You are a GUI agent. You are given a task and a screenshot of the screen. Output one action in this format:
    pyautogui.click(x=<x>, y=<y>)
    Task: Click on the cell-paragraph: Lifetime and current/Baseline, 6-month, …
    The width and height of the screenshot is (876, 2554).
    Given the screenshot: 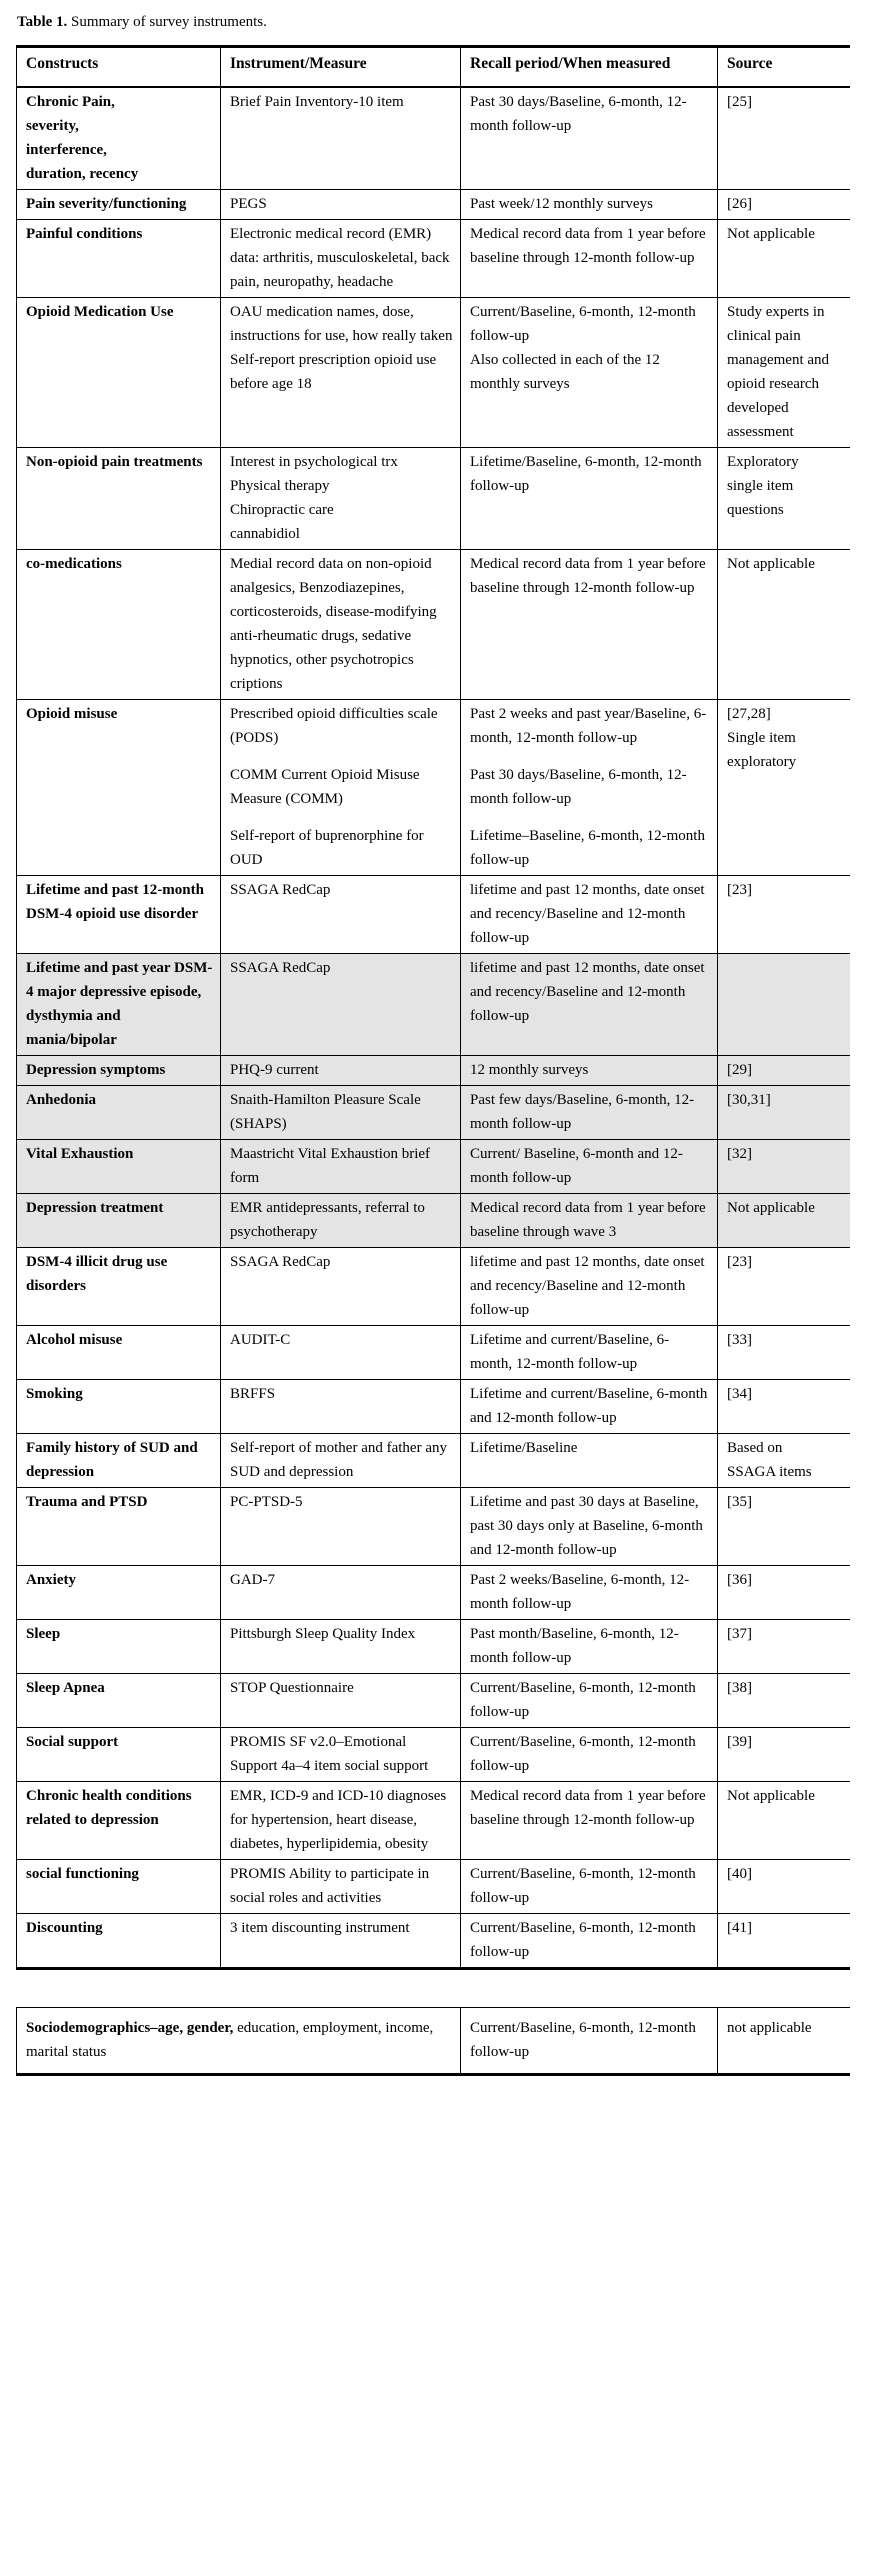 What is the action you would take?
    pyautogui.click(x=570, y=1352)
    